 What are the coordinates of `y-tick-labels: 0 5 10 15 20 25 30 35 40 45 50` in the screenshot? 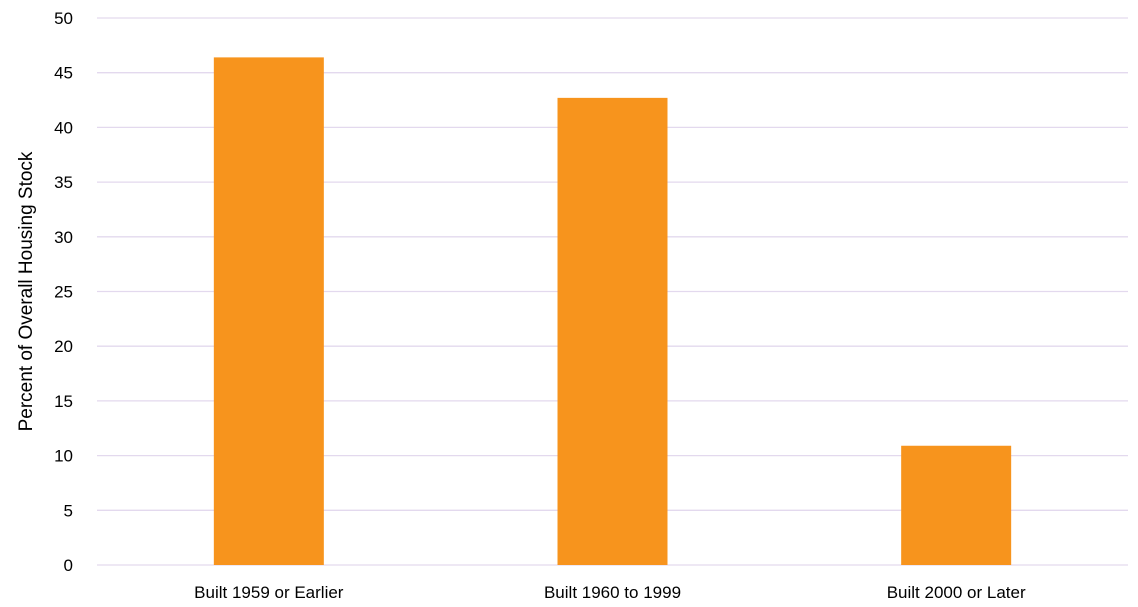 It's located at (63, 292).